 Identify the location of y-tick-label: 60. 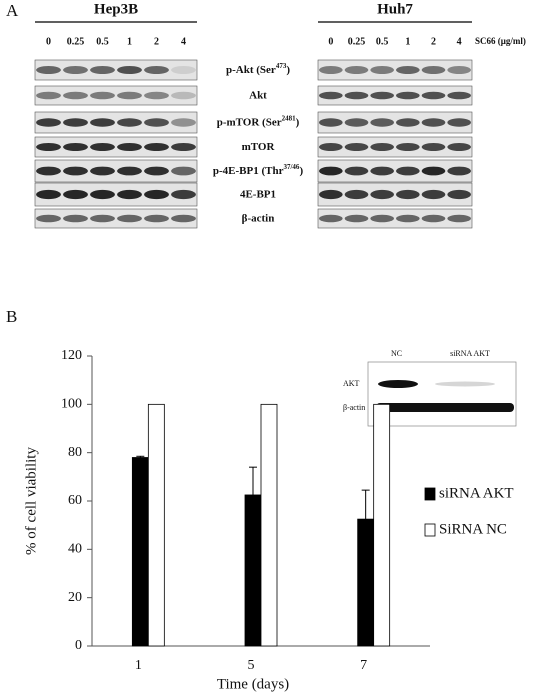
(75, 500).